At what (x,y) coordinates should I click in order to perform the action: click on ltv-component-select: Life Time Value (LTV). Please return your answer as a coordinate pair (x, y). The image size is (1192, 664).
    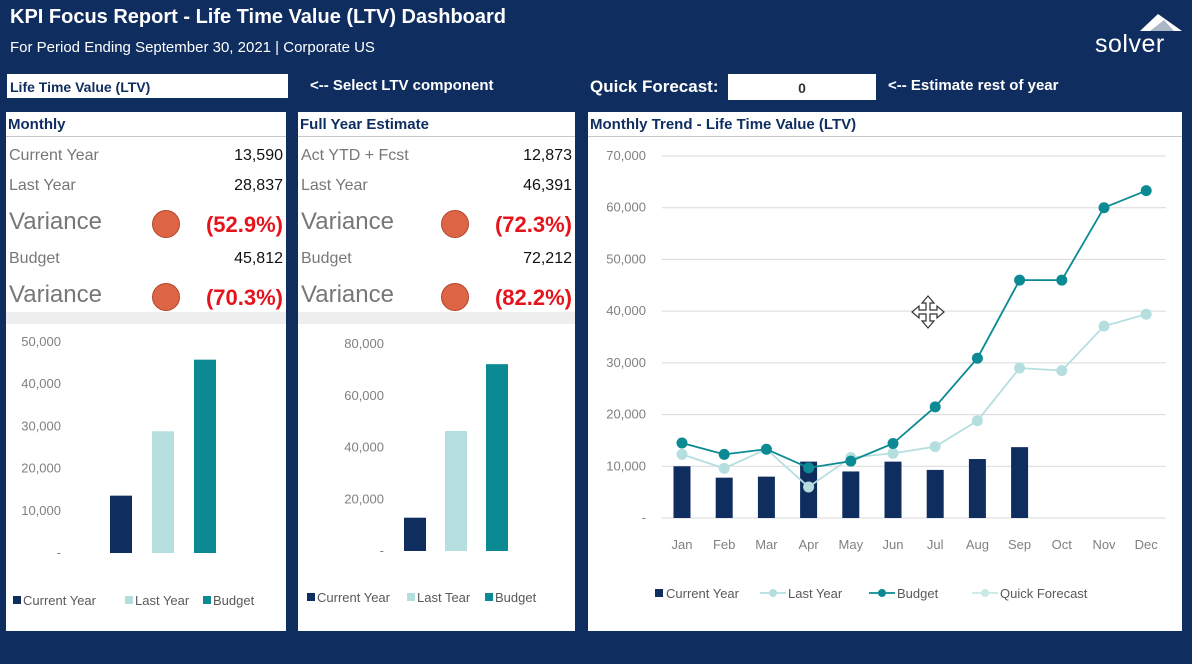
    Looking at the image, I should click on (147, 86).